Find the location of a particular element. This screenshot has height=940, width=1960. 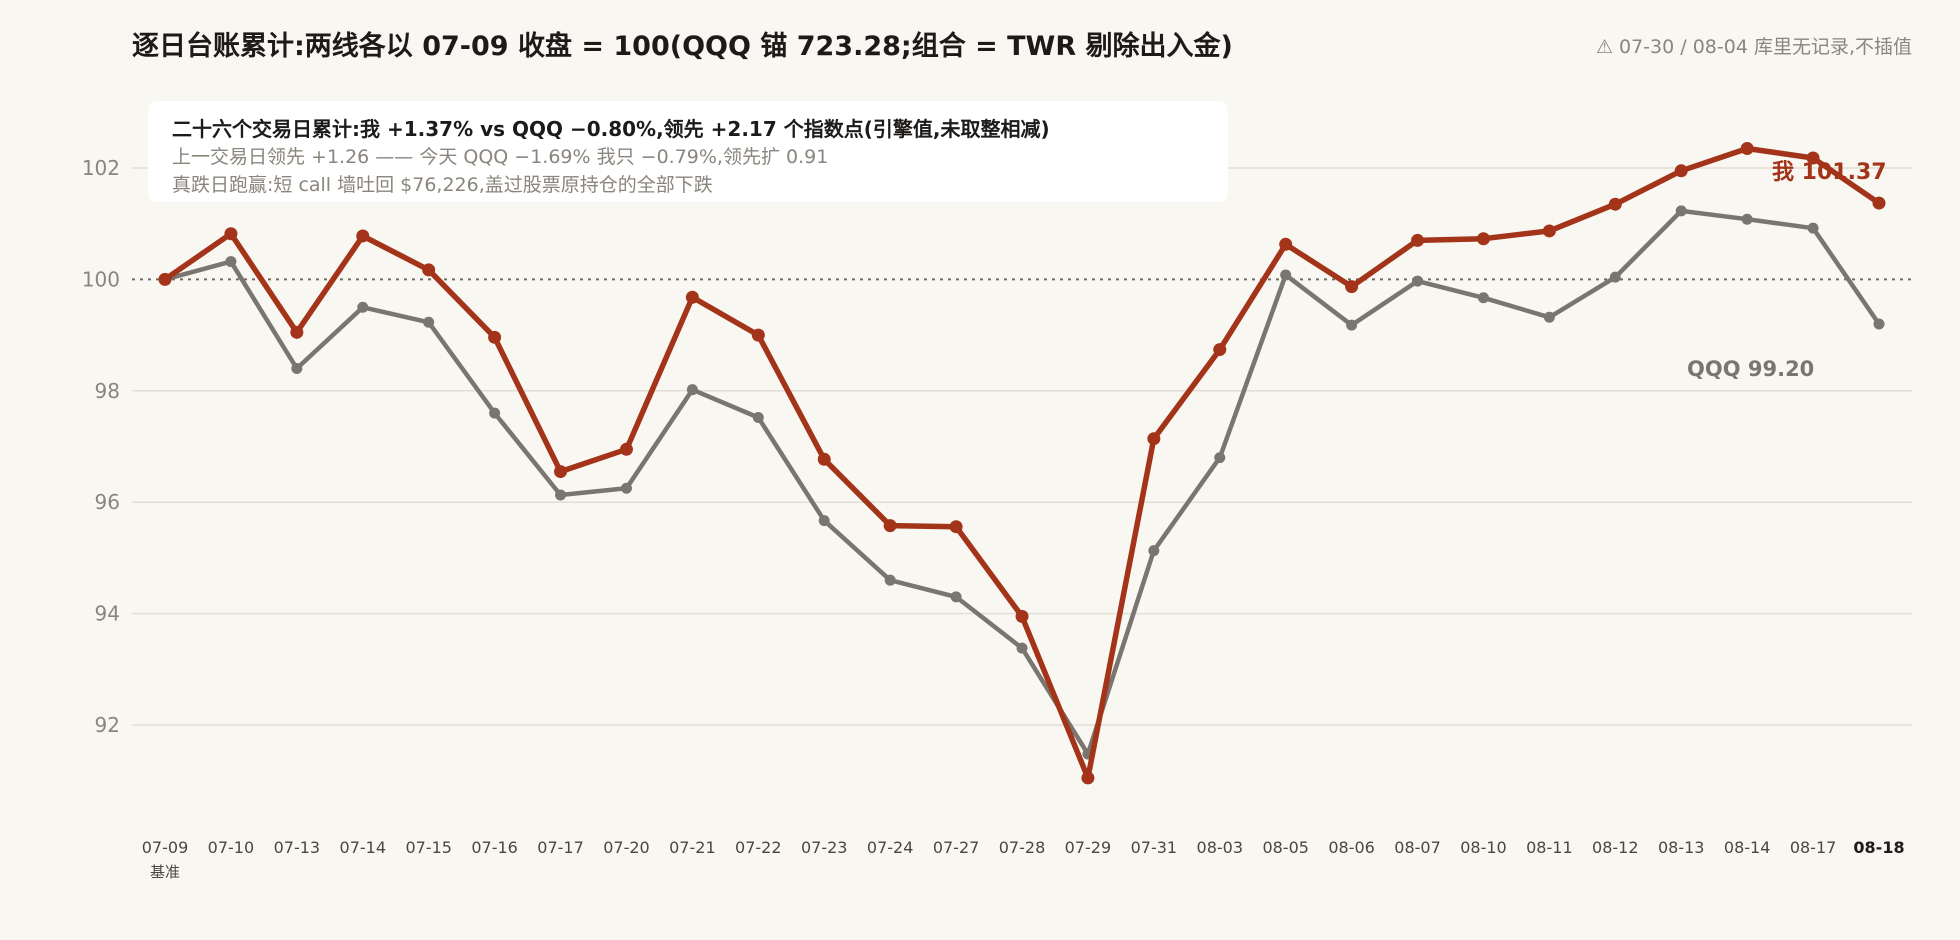

x-tick-label: 07-21 is located at coordinates (692, 847).